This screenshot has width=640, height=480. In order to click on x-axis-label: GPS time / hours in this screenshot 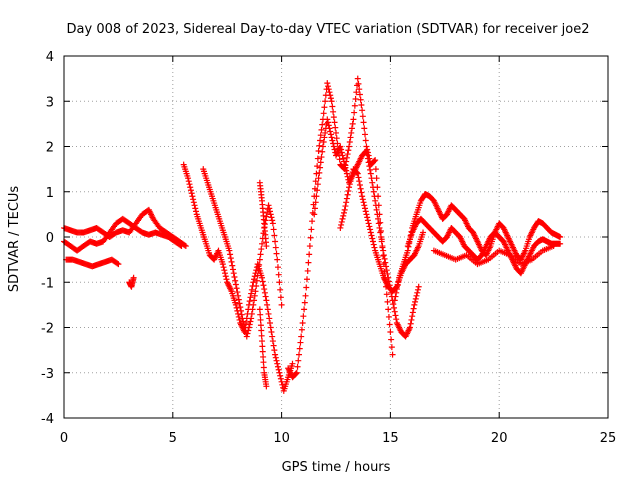, I will do `click(336, 467)`.